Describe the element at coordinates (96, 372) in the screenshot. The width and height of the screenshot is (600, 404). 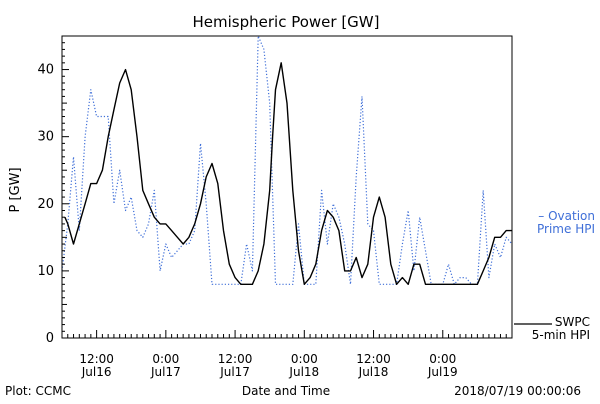
I see `x-tick-label-day: Jul16` at that location.